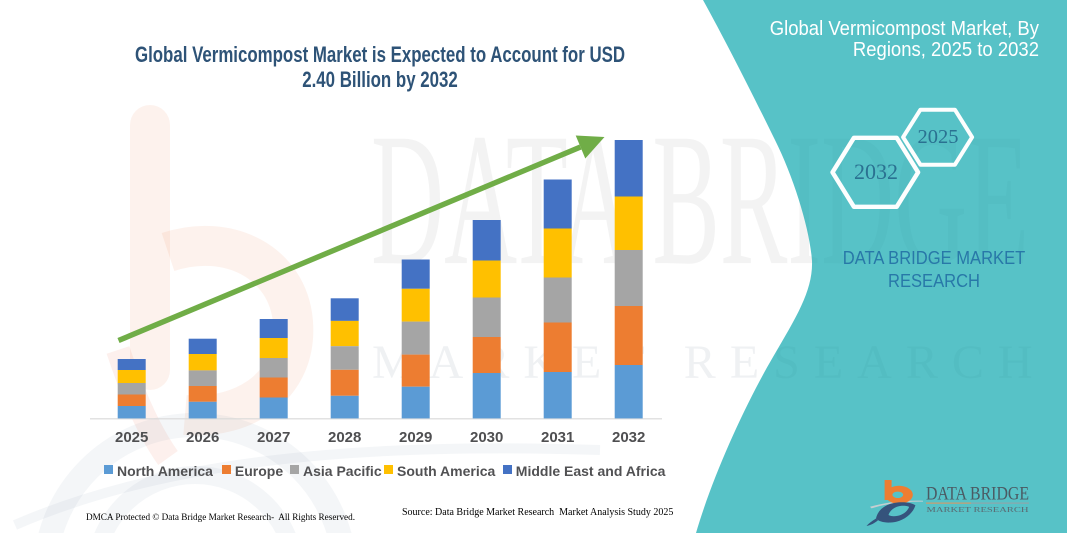 The image size is (1067, 533). What do you see at coordinates (978, 509) in the screenshot?
I see `svg-text: MARKET RESEARCH` at bounding box center [978, 509].